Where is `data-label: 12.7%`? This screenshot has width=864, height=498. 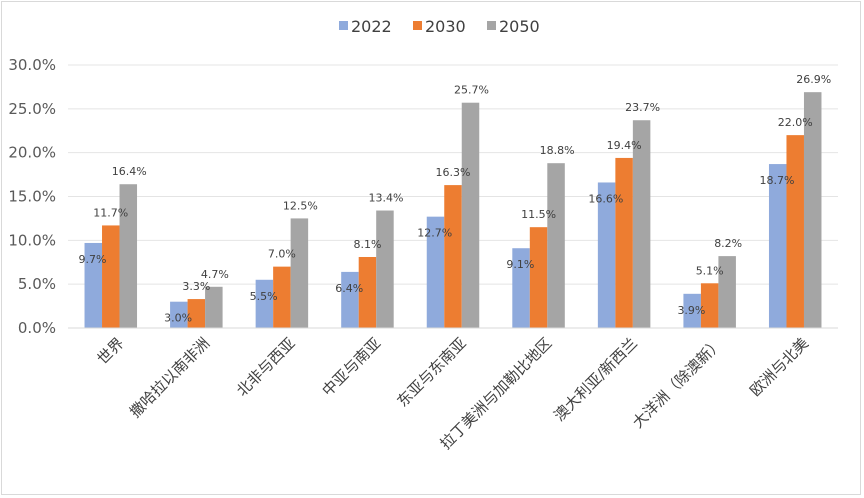 data-label: 12.7% is located at coordinates (434, 233).